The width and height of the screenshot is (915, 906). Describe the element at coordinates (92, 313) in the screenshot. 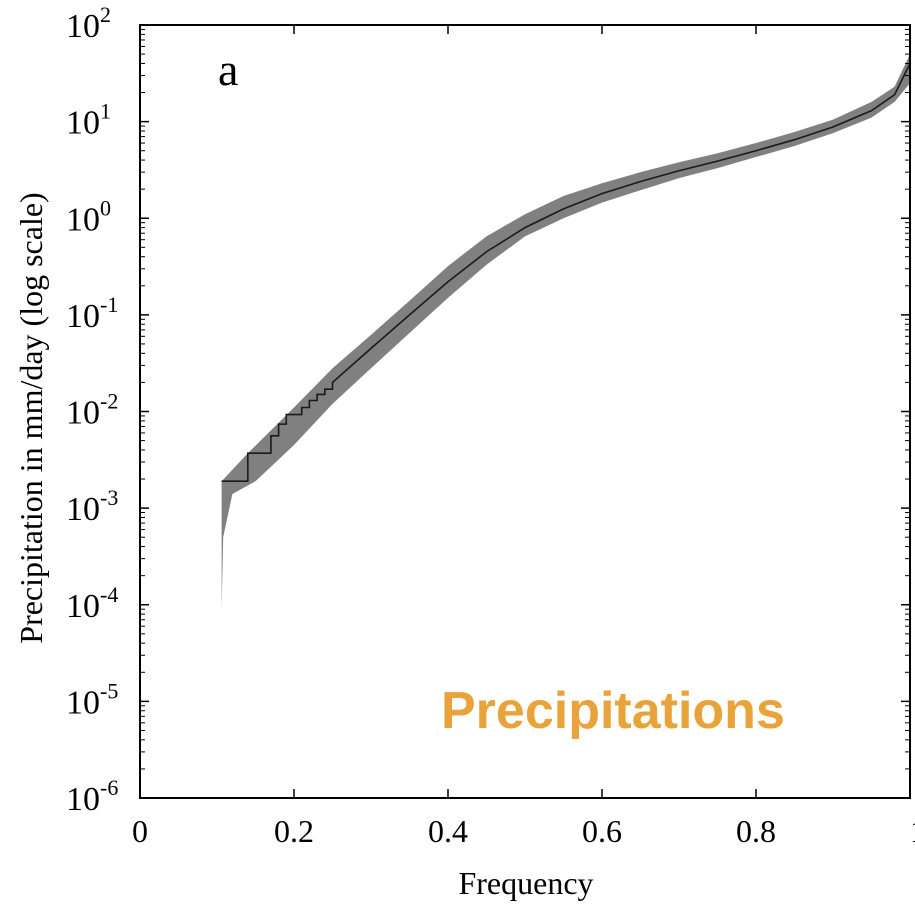

I see `y-tick-label: 10⁻¹` at that location.